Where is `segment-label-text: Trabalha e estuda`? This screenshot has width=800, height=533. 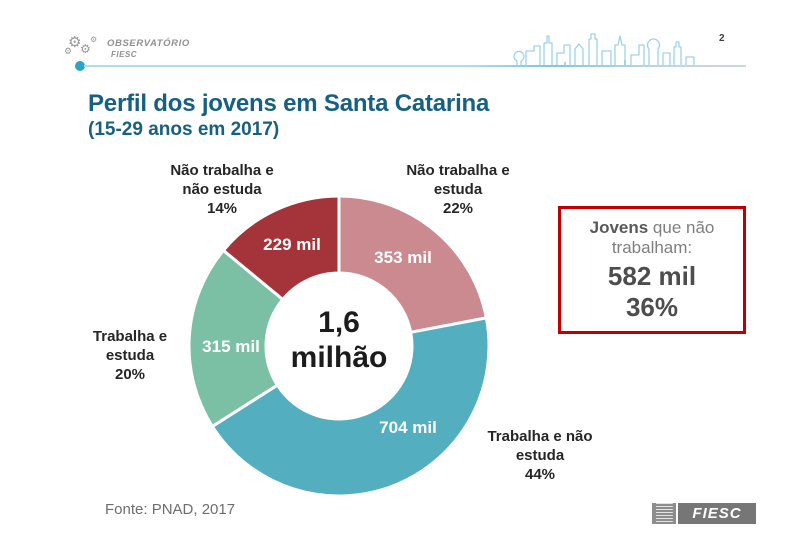 segment-label-text: Trabalha e estuda is located at coordinates (130, 346).